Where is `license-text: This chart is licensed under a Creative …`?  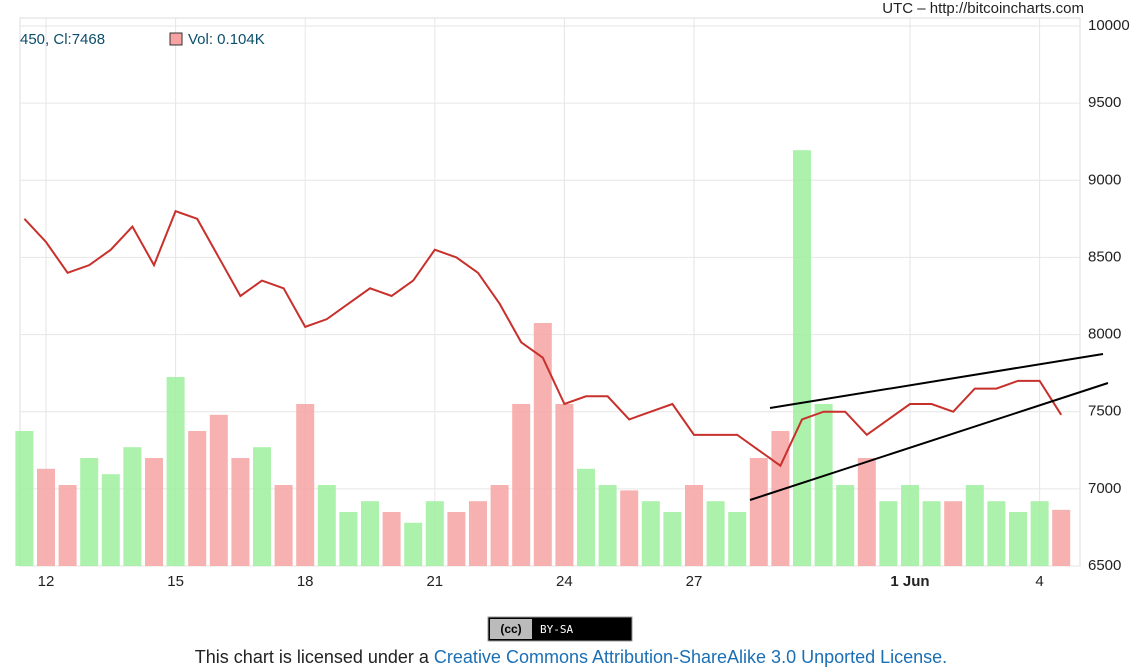 license-text: This chart is licensed under a Creative … is located at coordinates (571, 657).